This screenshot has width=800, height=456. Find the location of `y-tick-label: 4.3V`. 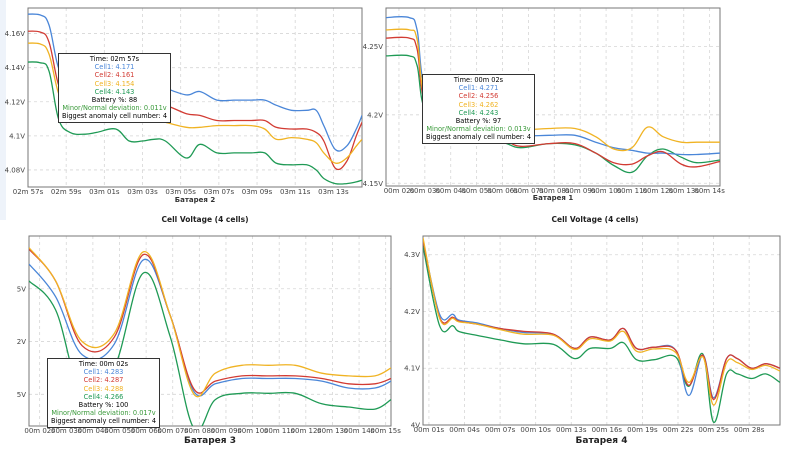

y-tick-label: 4.3V is located at coordinates (412, 255).